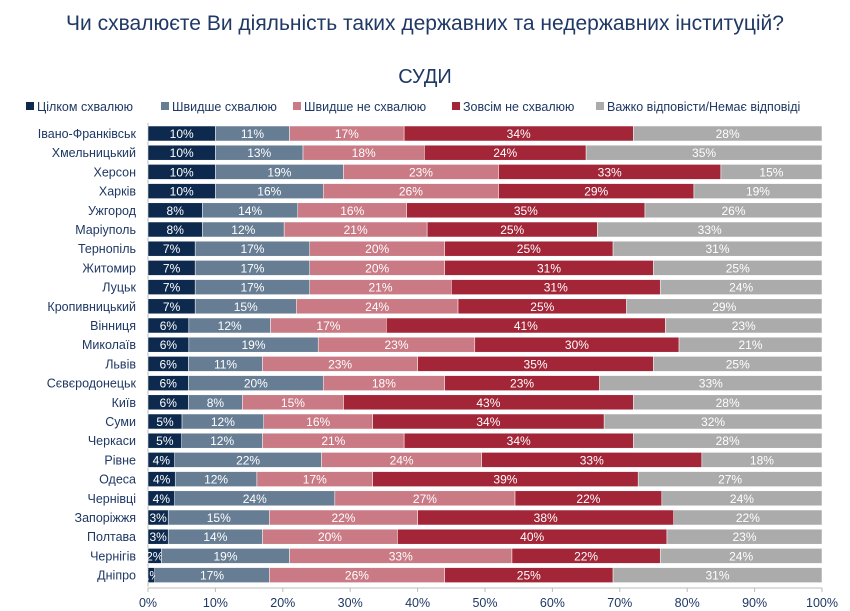 Image resolution: width=850 pixels, height=611 pixels. I want to click on data-label: 33%, so click(710, 230).